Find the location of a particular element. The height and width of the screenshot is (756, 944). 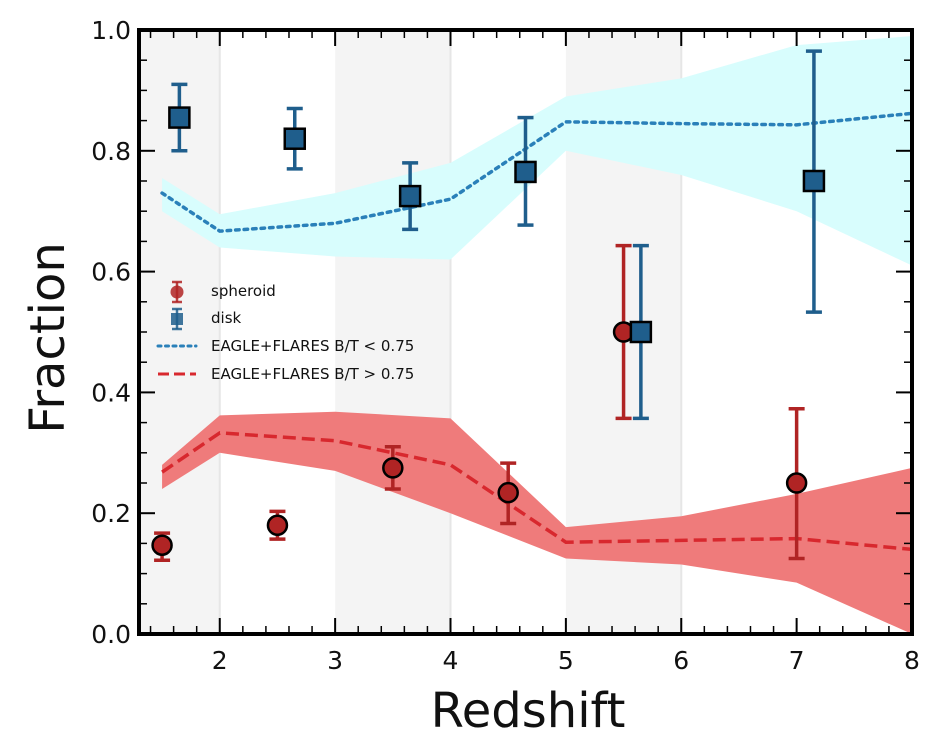

y-tick-label: 1.0 is located at coordinates (111, 30).